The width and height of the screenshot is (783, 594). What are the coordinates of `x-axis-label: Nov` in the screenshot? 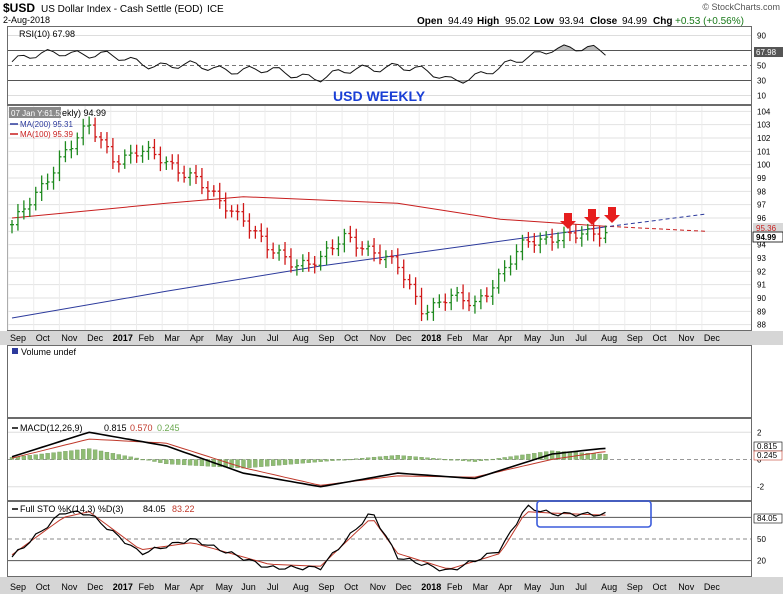 It's located at (686, 587).